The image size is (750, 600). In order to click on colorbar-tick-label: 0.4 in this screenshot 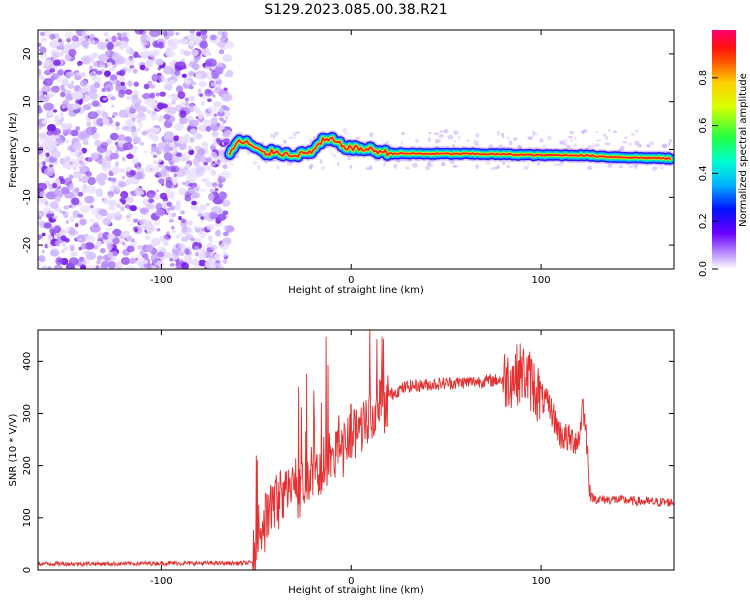, I will do `click(703, 173)`.